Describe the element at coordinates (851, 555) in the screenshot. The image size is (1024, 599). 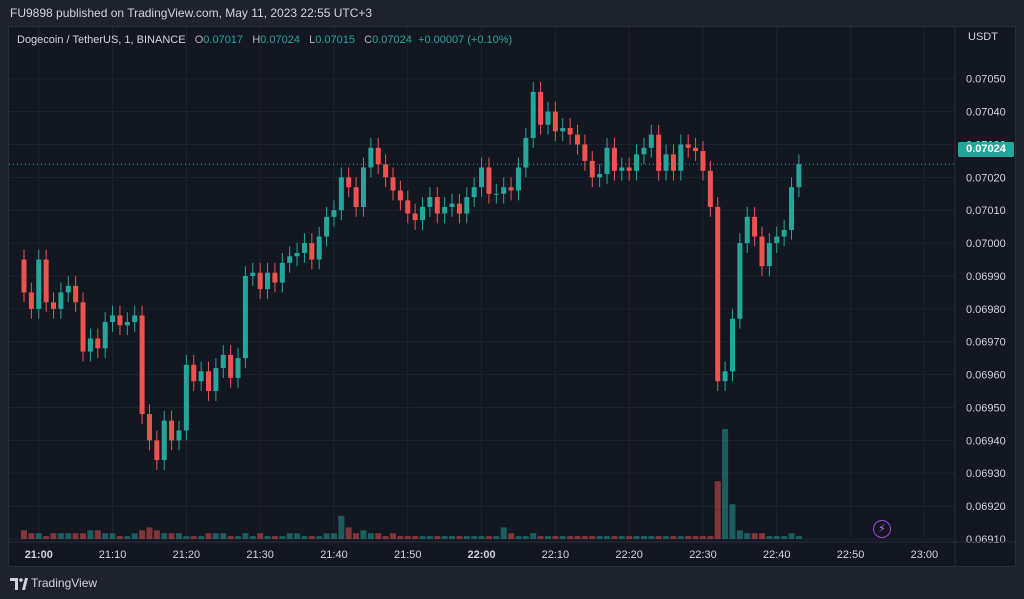
I see `x-tick-label: 22:50` at that location.